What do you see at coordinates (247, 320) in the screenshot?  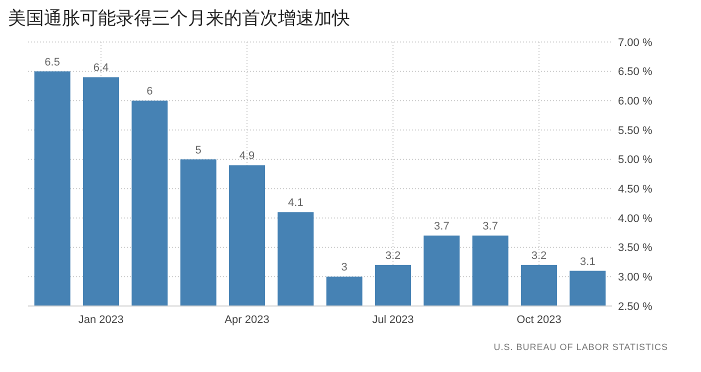 I see `x-tick-label: Apr 2023` at bounding box center [247, 320].